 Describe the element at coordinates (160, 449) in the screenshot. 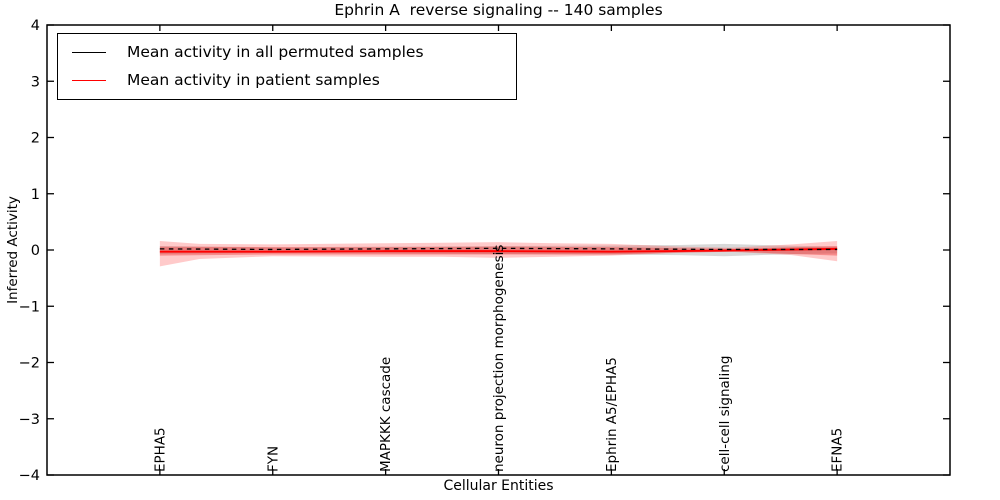

I see `x-category-label: EPHA5` at that location.